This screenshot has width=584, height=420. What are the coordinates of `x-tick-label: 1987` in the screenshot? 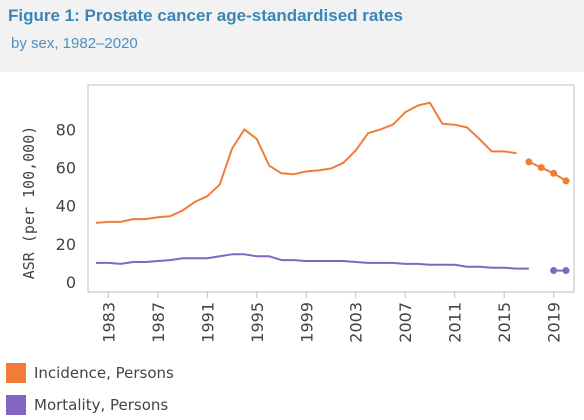 It's located at (158, 322).